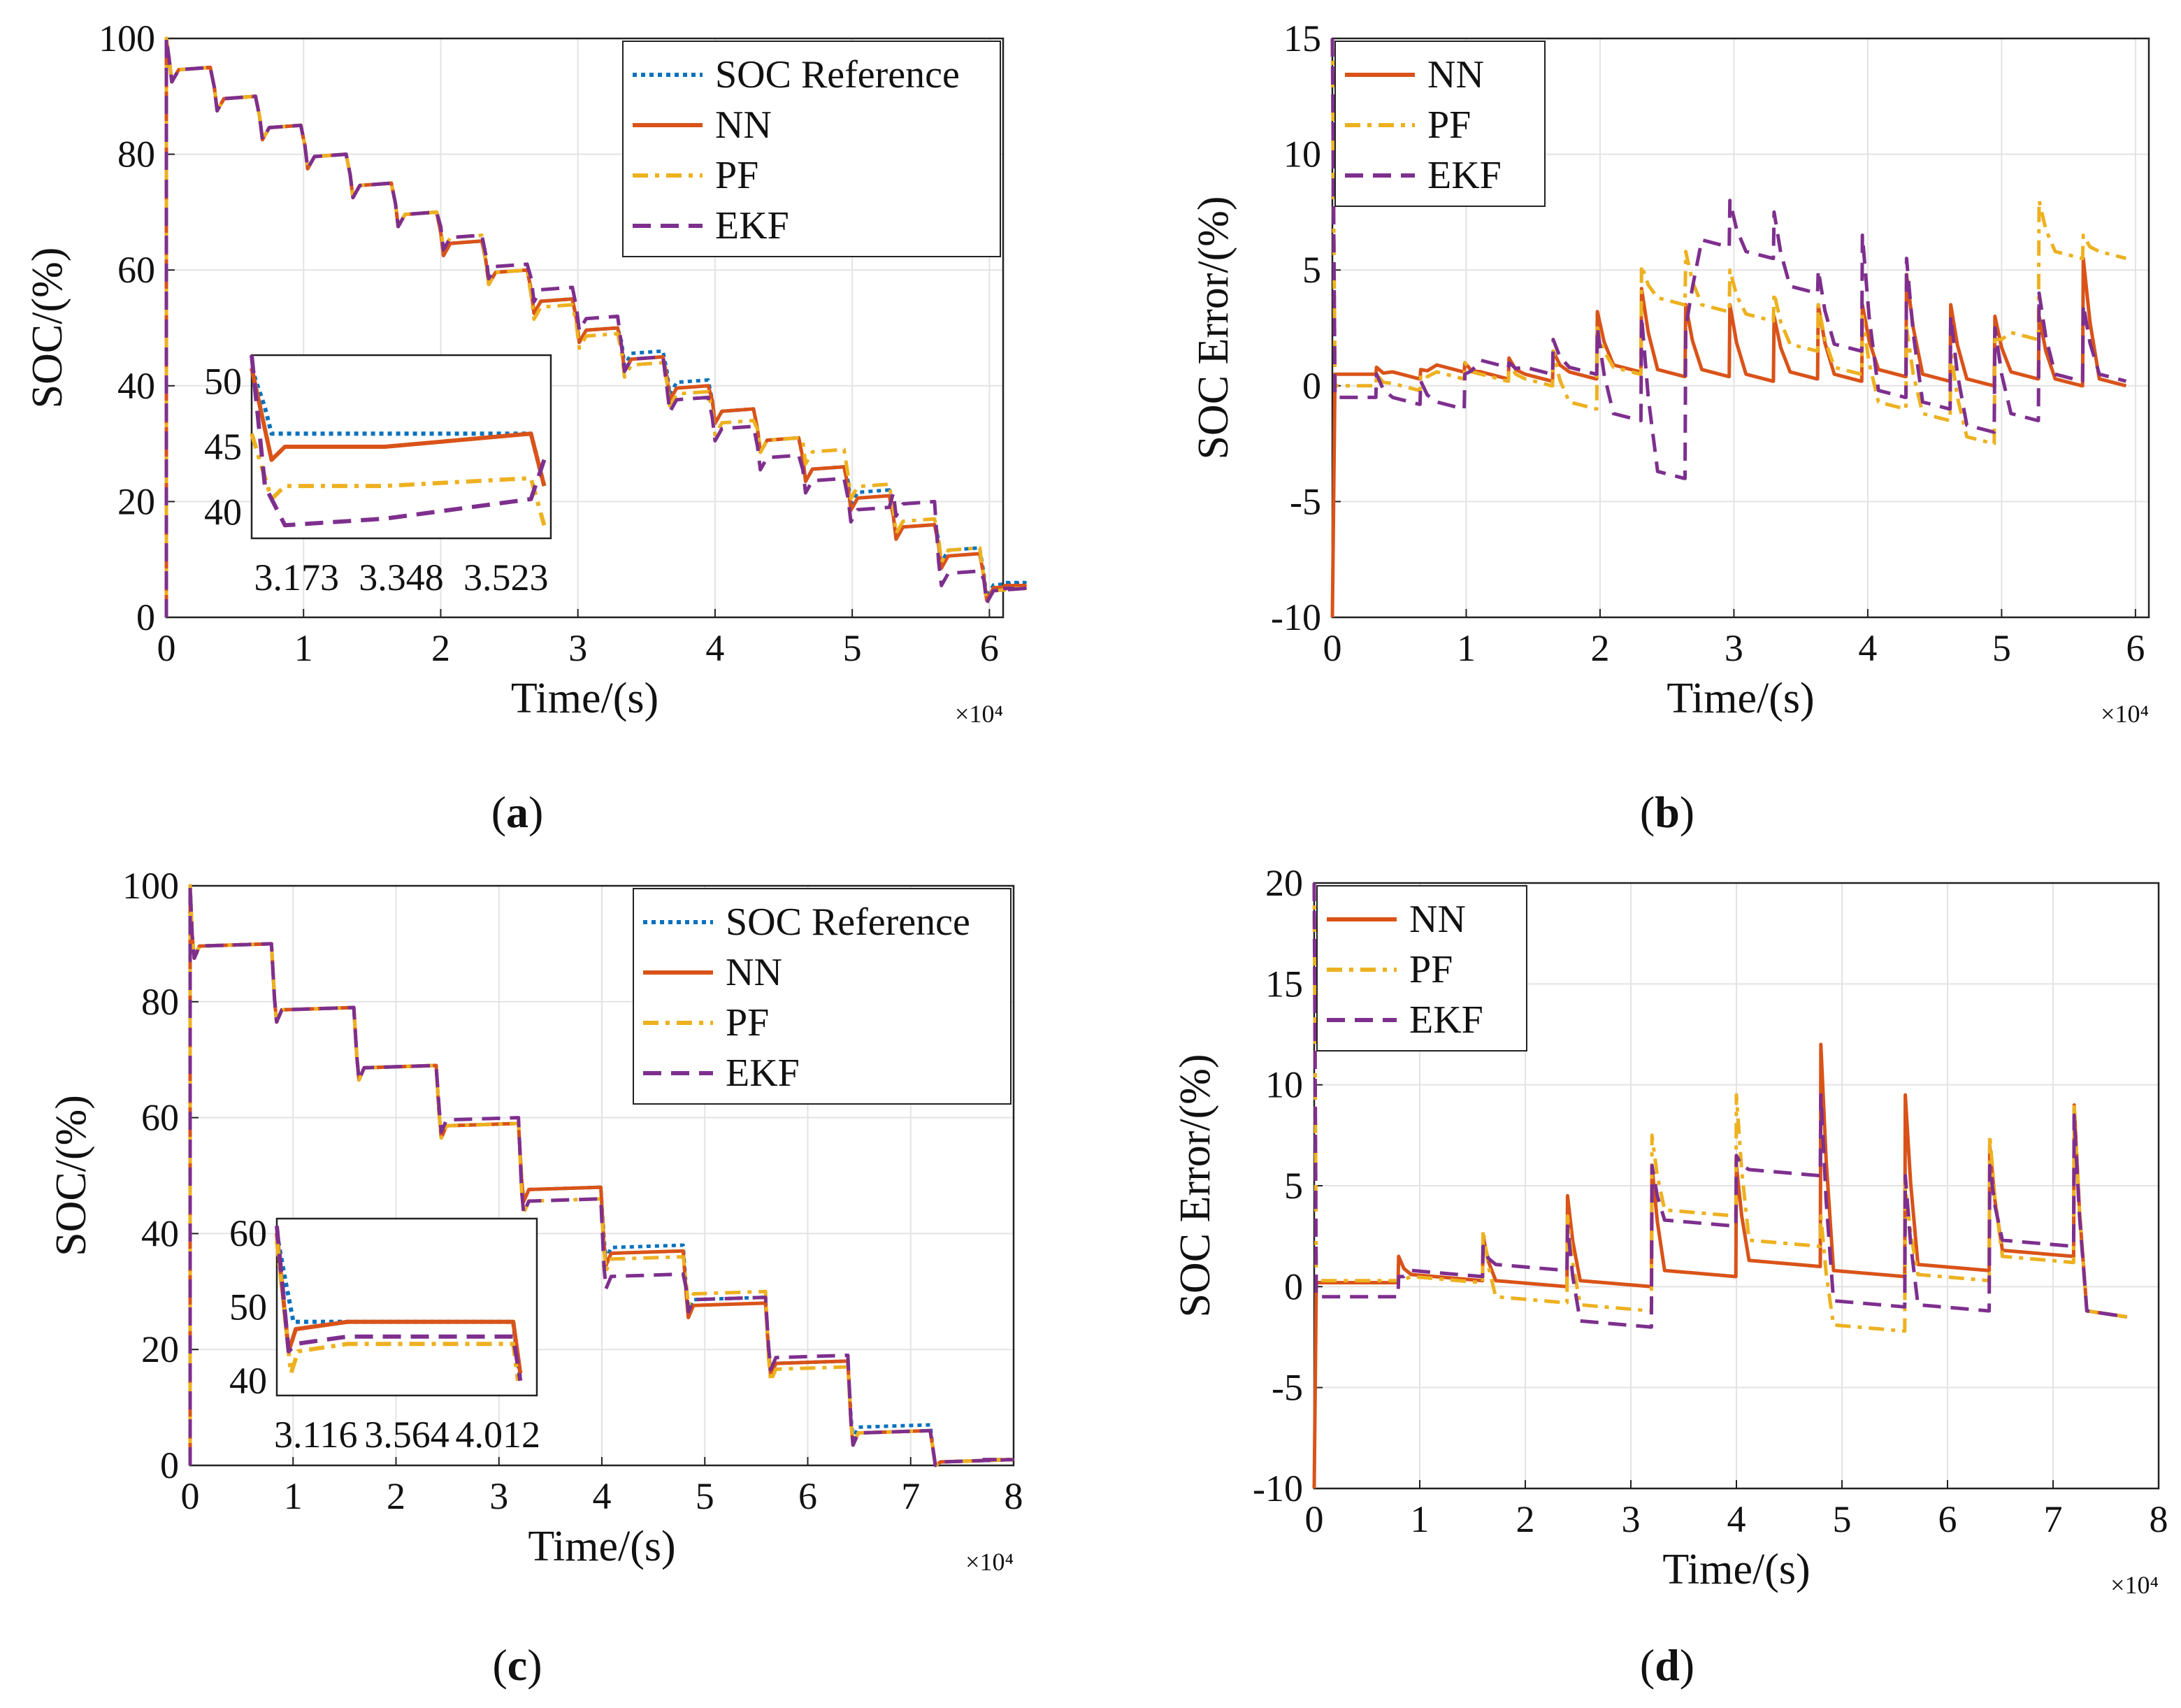  What do you see at coordinates (296, 577) in the screenshot?
I see `inset-x-tick-label: 3.173` at bounding box center [296, 577].